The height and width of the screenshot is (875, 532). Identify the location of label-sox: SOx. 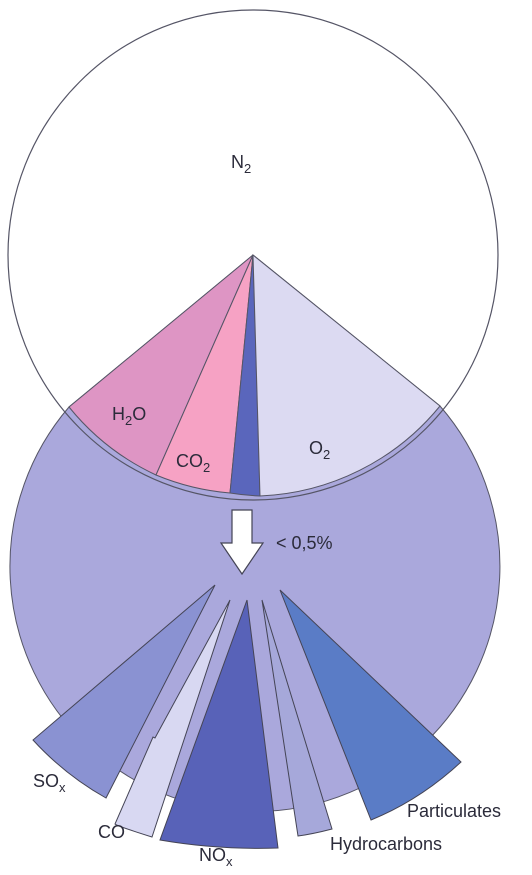
(49, 783).